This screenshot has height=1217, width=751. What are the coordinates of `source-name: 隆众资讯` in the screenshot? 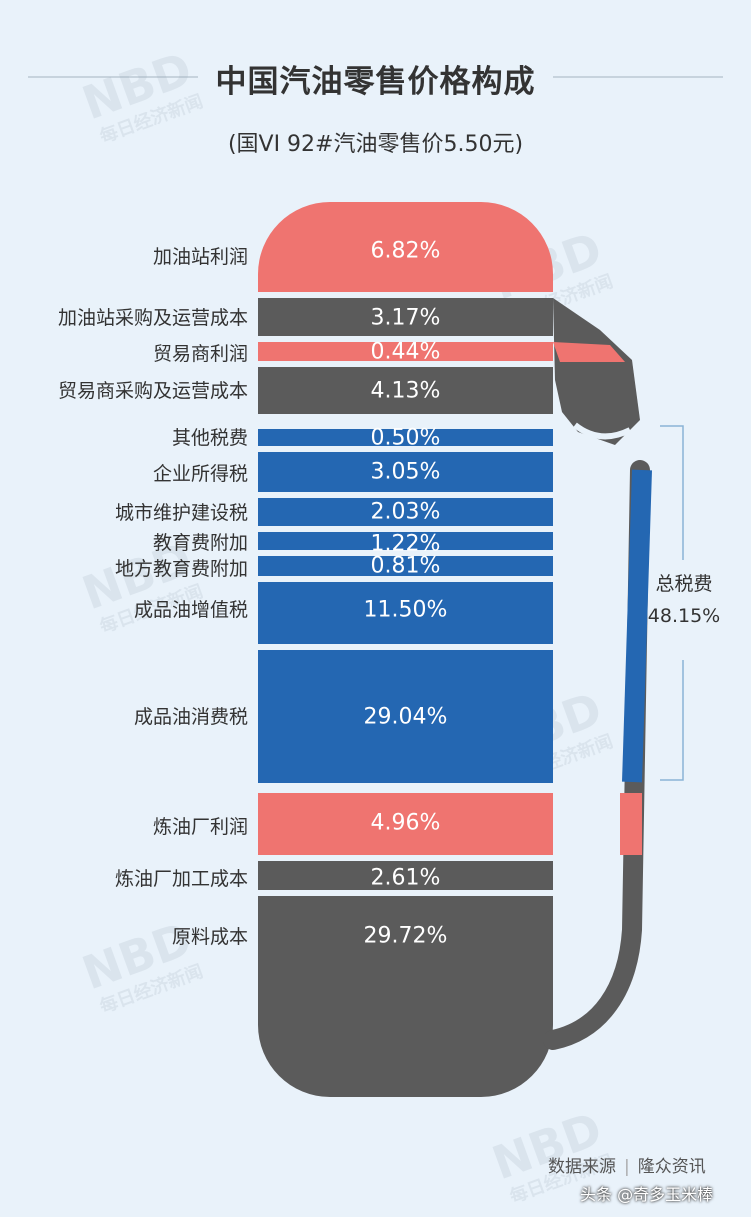 It's located at (671, 1167).